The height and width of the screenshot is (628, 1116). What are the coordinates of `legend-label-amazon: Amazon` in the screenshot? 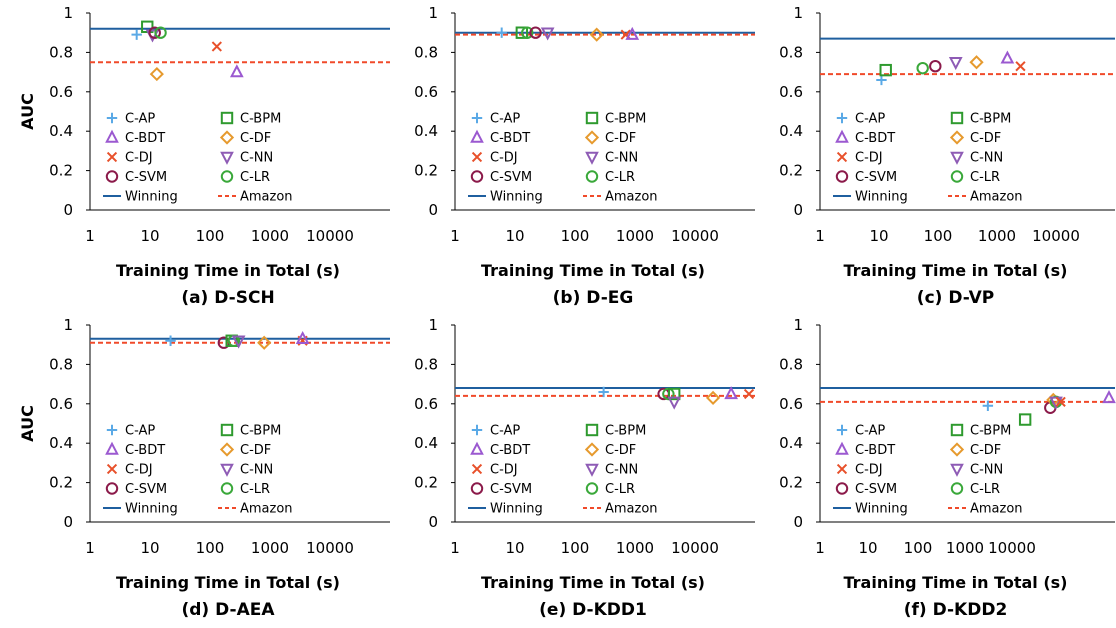 It's located at (631, 509).